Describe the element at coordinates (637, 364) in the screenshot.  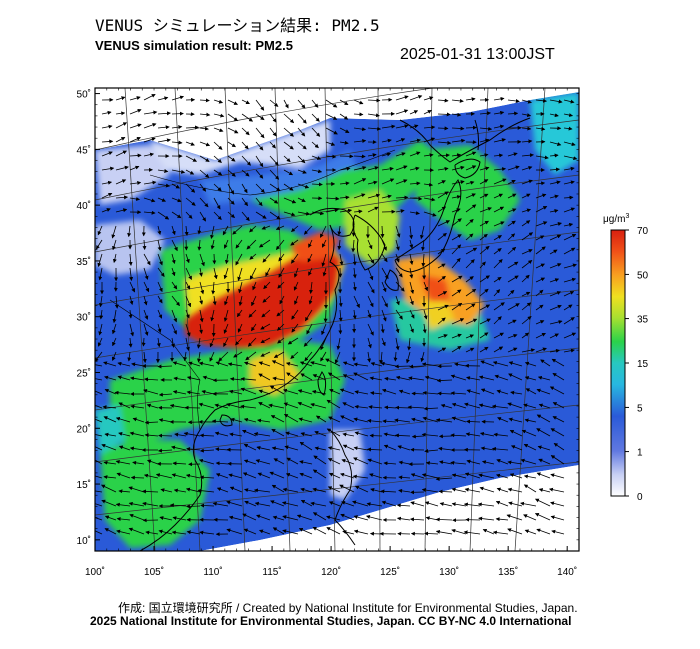
I see `colorbar-ticks: 70 50 35 15 5 1 0` at that location.